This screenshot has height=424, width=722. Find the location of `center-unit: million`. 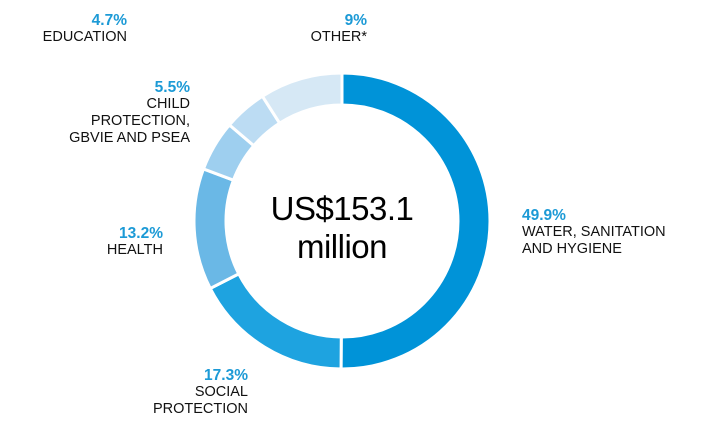

center-unit: million is located at coordinates (342, 246).